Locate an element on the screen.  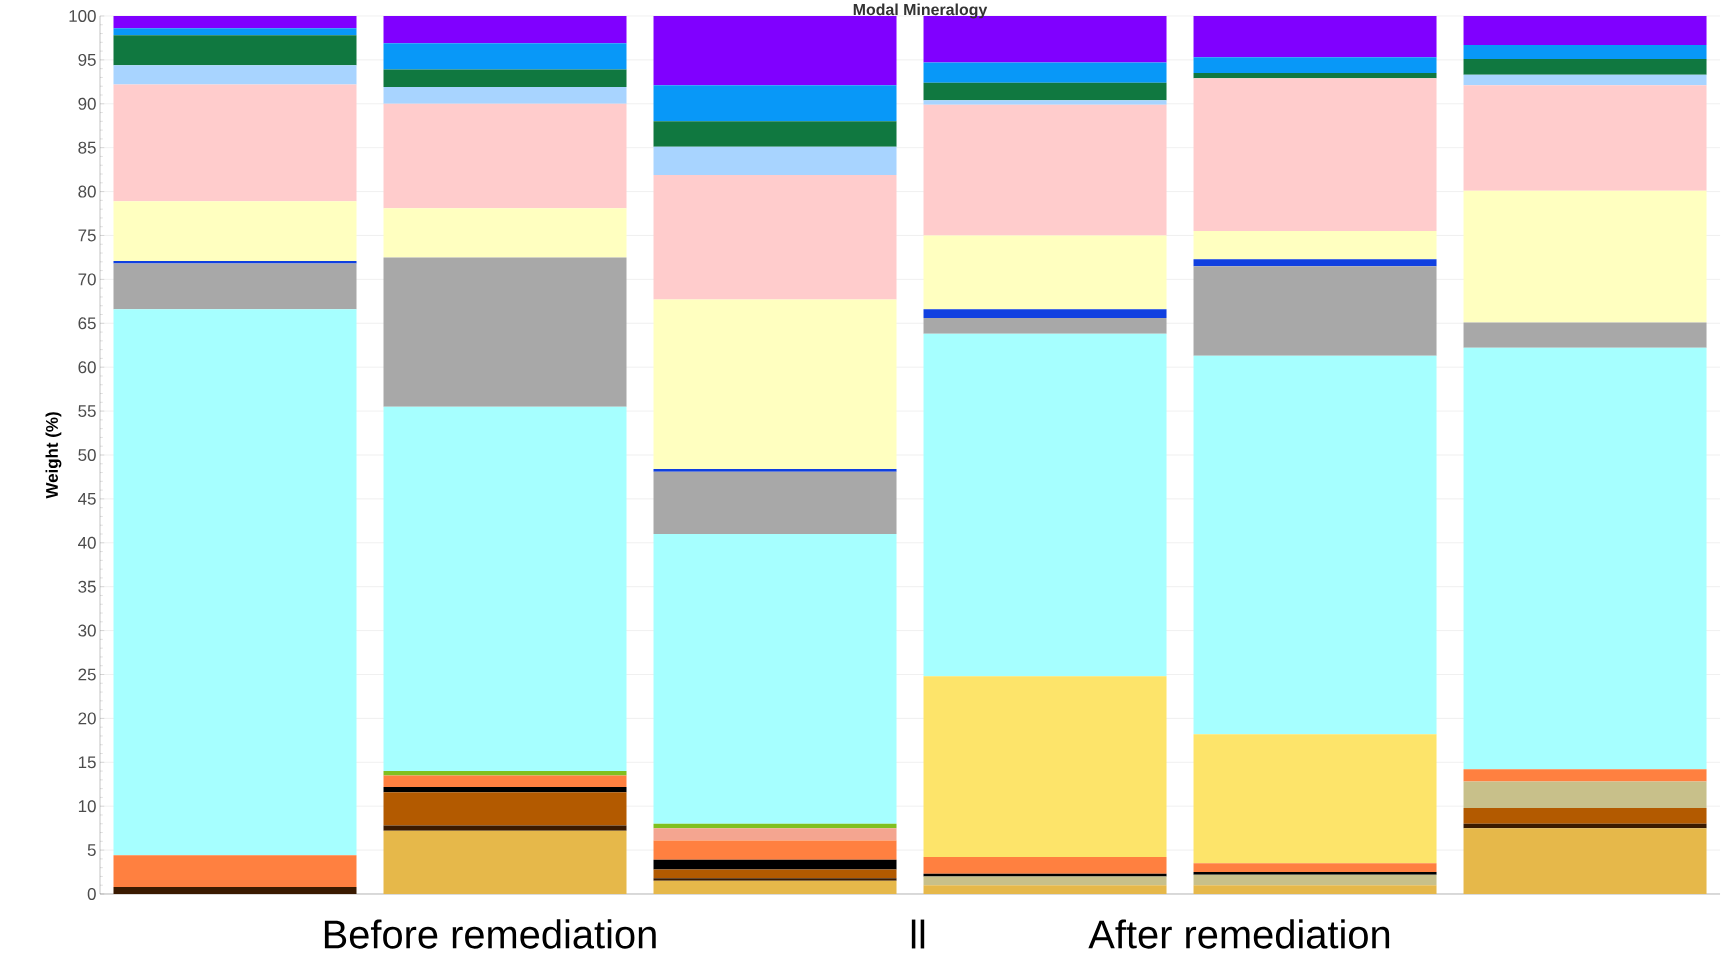
y-axis-title: Weight (%) is located at coordinates (53, 455).